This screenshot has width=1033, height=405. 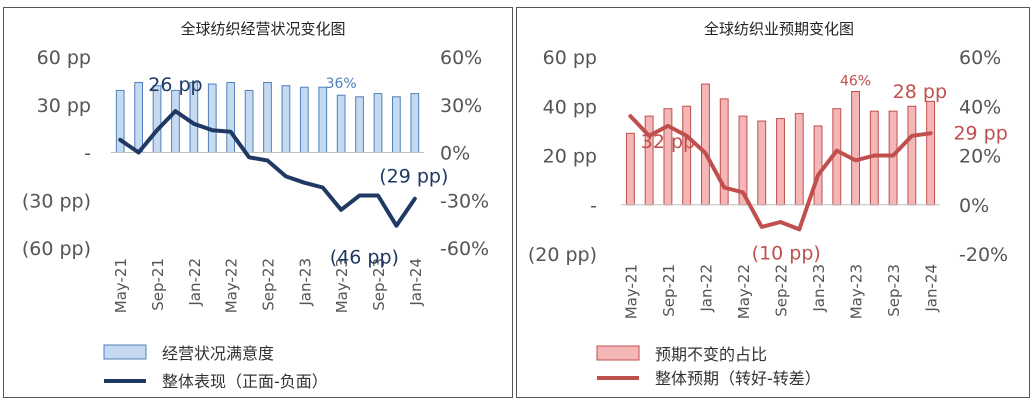 I want to click on left-axis-tick-label: (60 pp), so click(x=56, y=249).